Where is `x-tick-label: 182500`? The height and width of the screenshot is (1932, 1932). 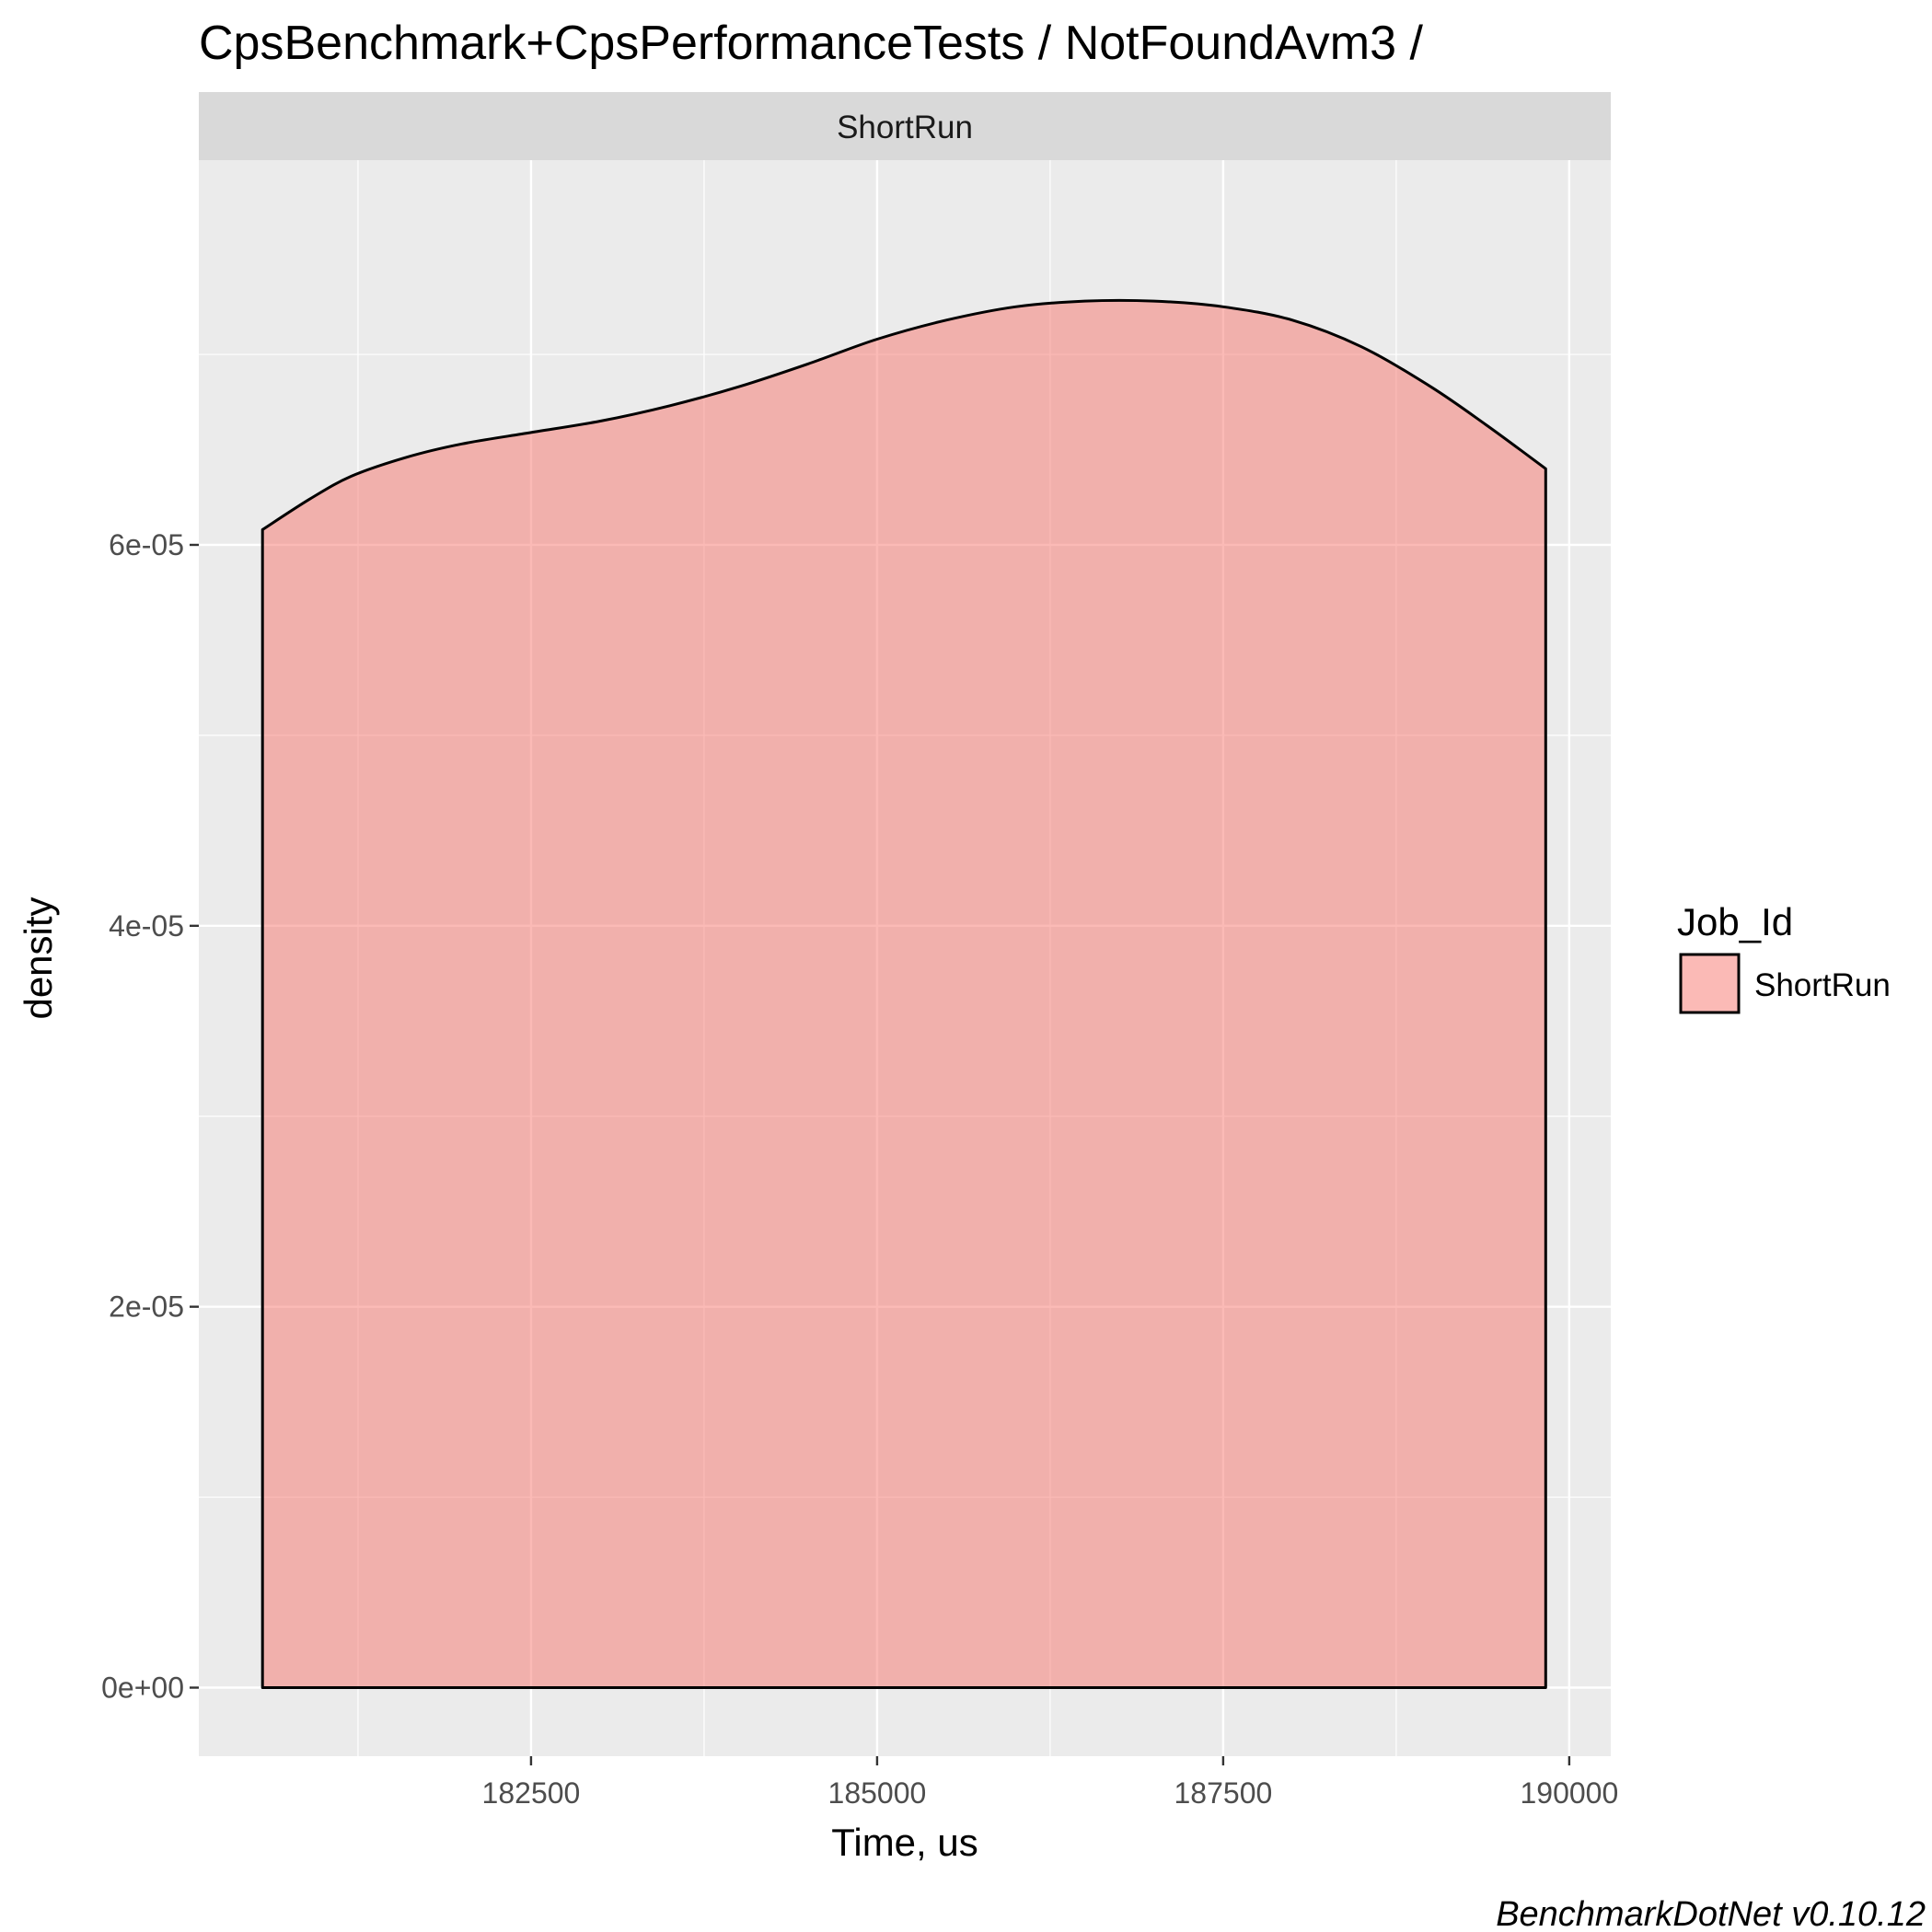 x-tick-label: 182500 is located at coordinates (532, 1793).